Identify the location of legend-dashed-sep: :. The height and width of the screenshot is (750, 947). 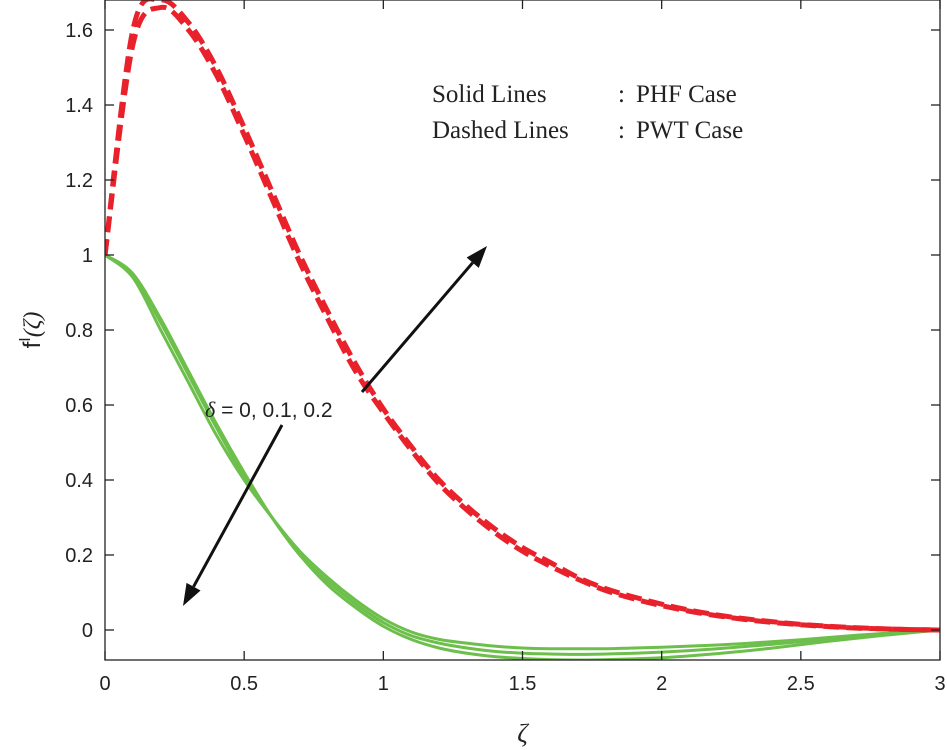
(621, 130).